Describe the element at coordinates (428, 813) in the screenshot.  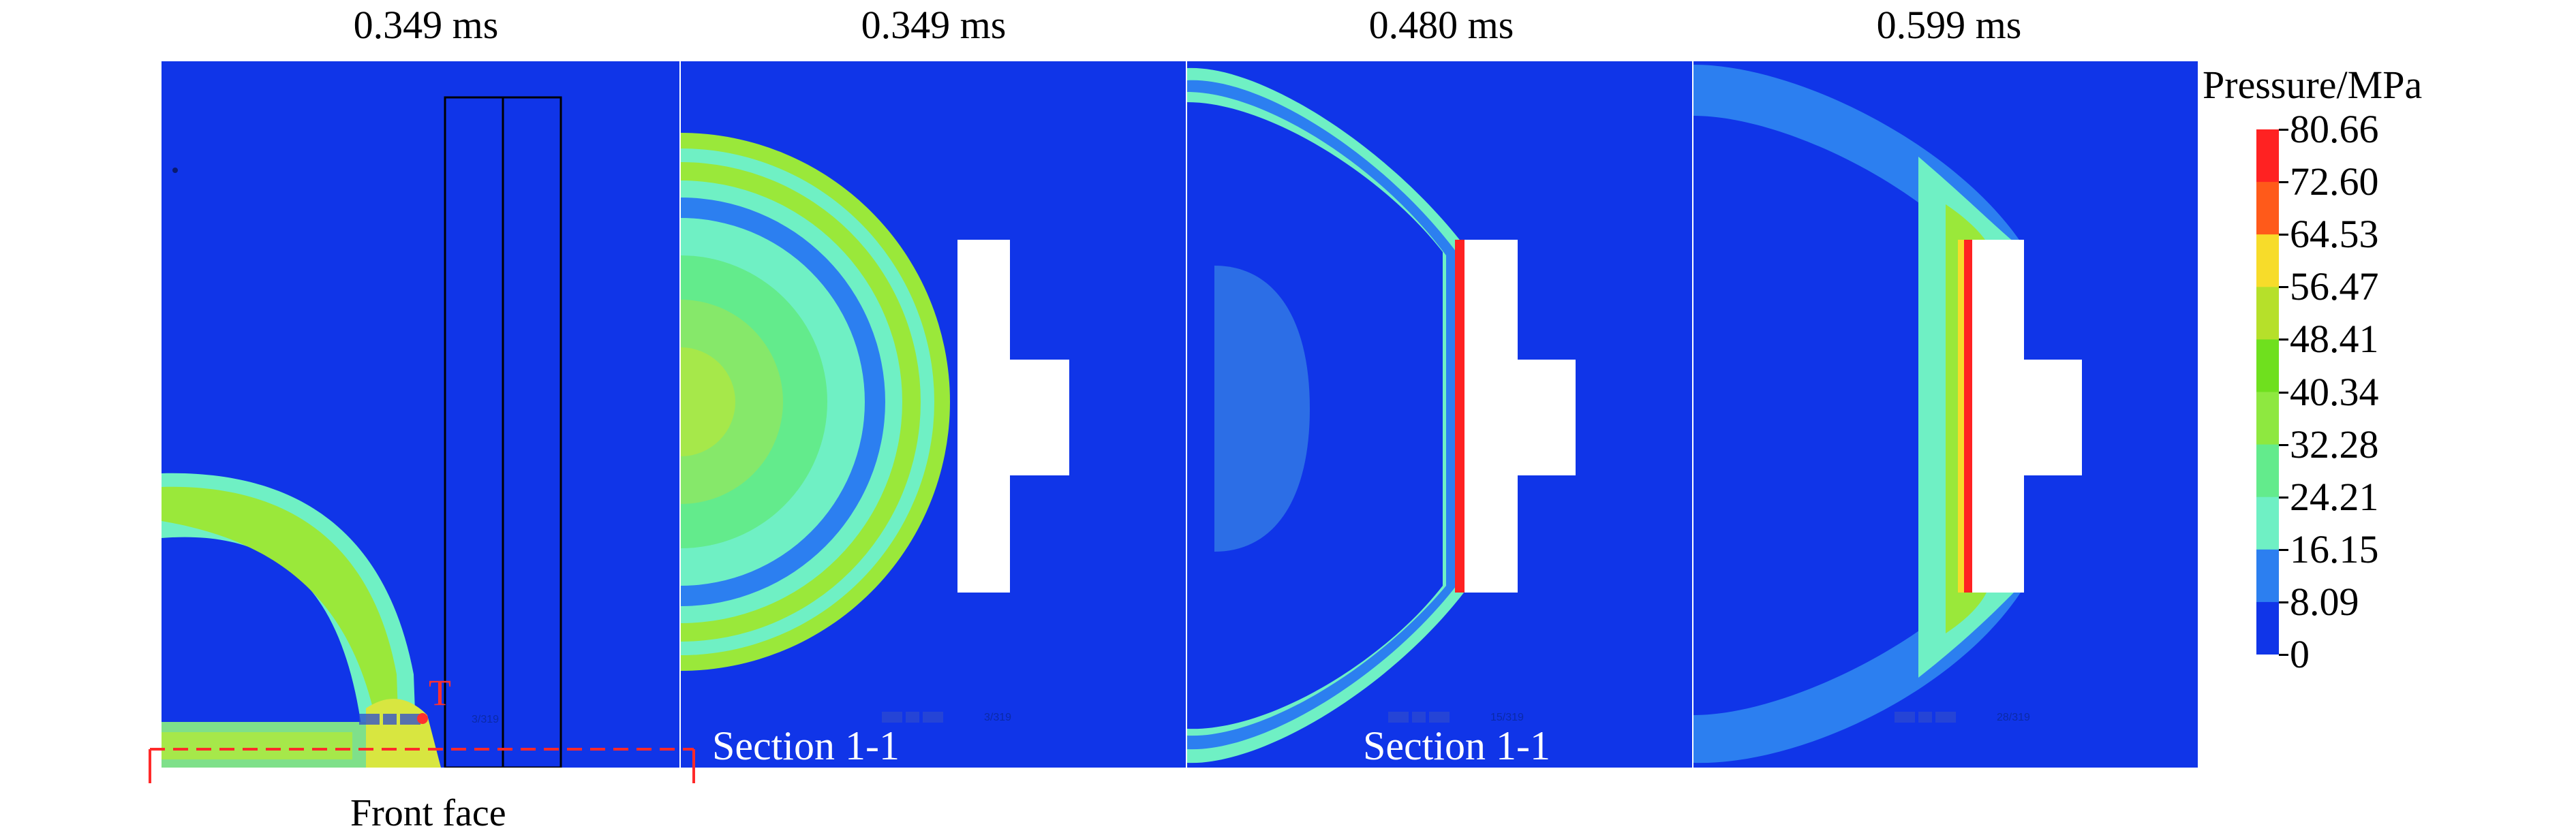
I see `front-face-label: Front face` at that location.